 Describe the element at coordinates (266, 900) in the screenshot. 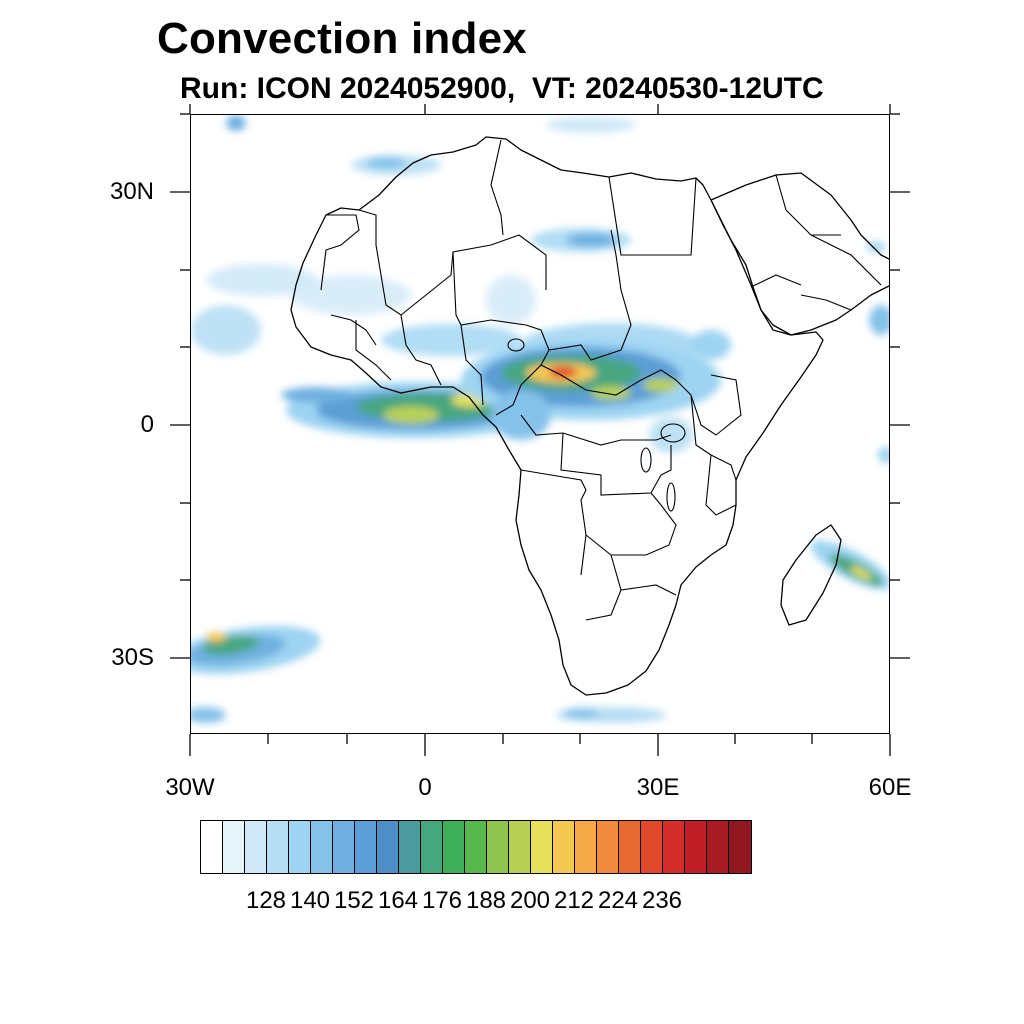

I see `colorbar-label: 128` at that location.